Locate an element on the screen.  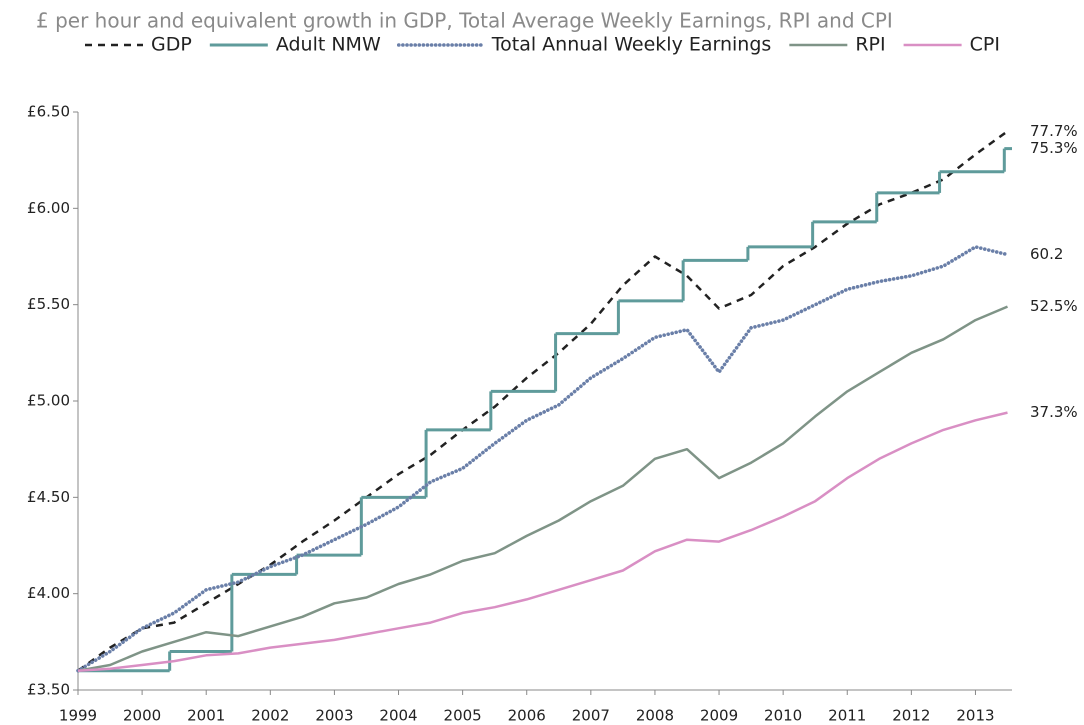
legend-label: CPI is located at coordinates (985, 45).